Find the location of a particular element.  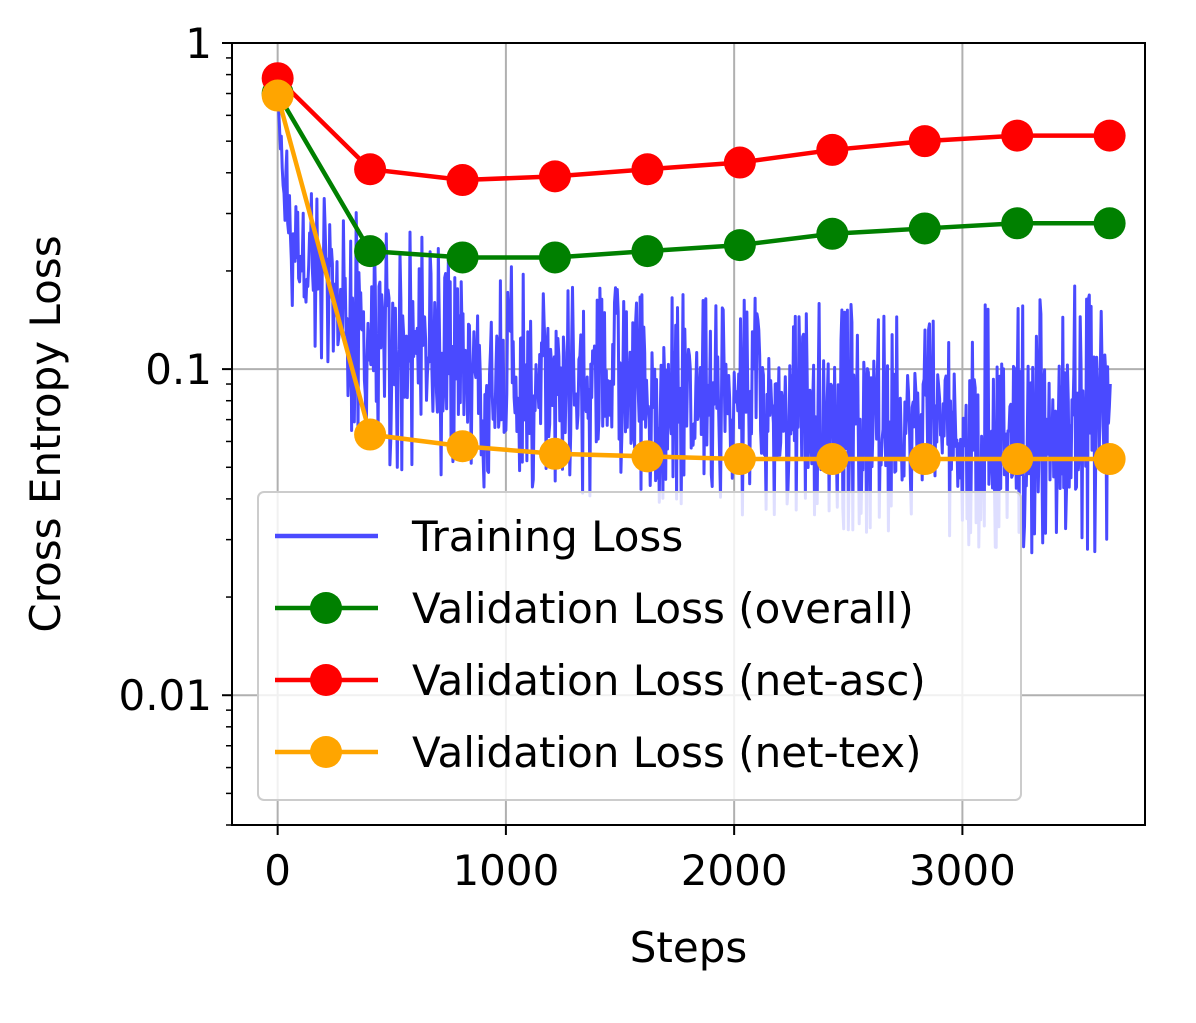

x-tick-label: 1000 is located at coordinates (505, 870).